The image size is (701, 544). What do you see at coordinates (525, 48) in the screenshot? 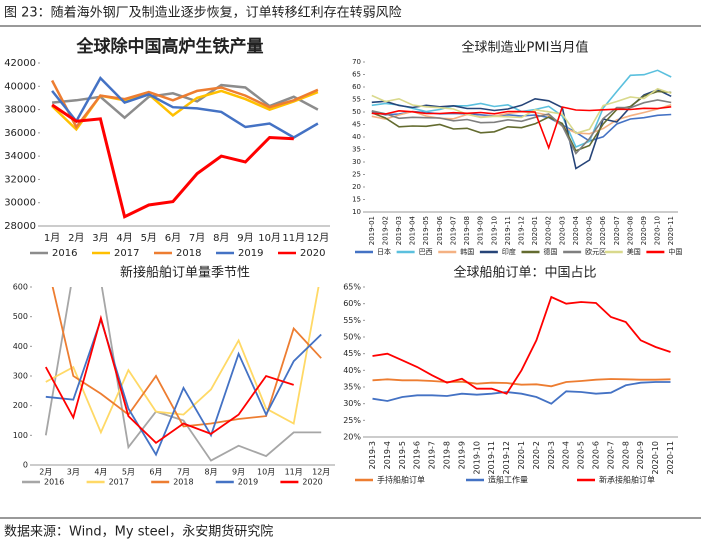
I see `chart-title: 全球制造业PMI当月值` at bounding box center [525, 48].